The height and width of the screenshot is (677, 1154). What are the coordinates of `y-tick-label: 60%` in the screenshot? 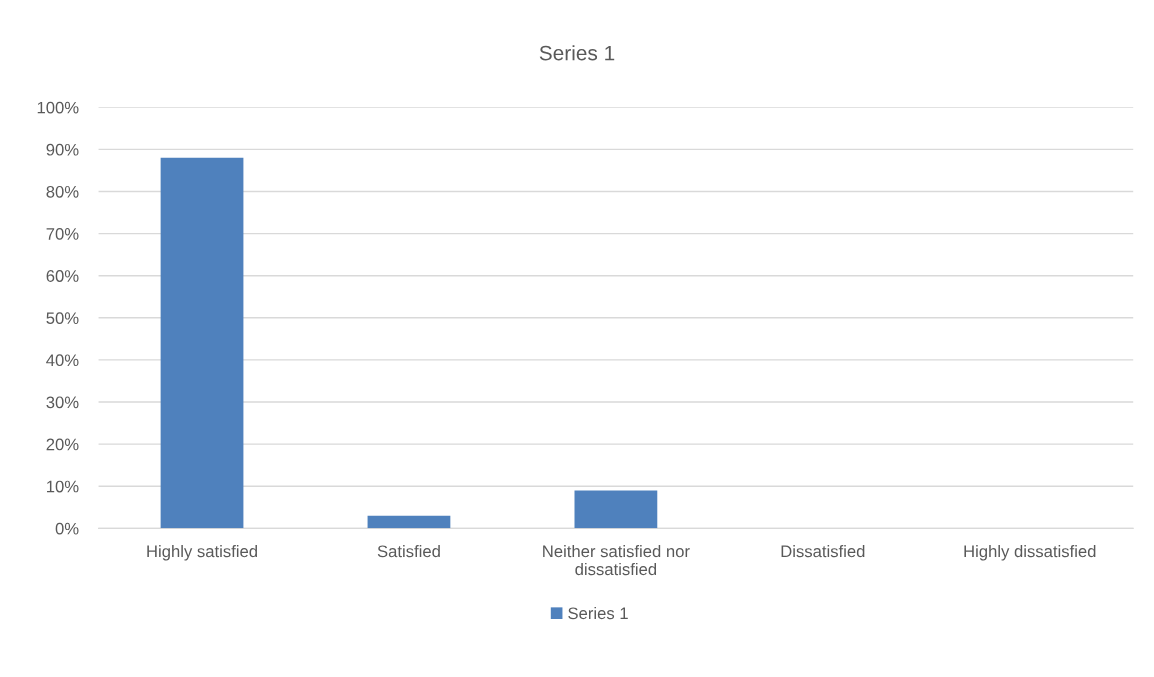 It's located at (62, 276).